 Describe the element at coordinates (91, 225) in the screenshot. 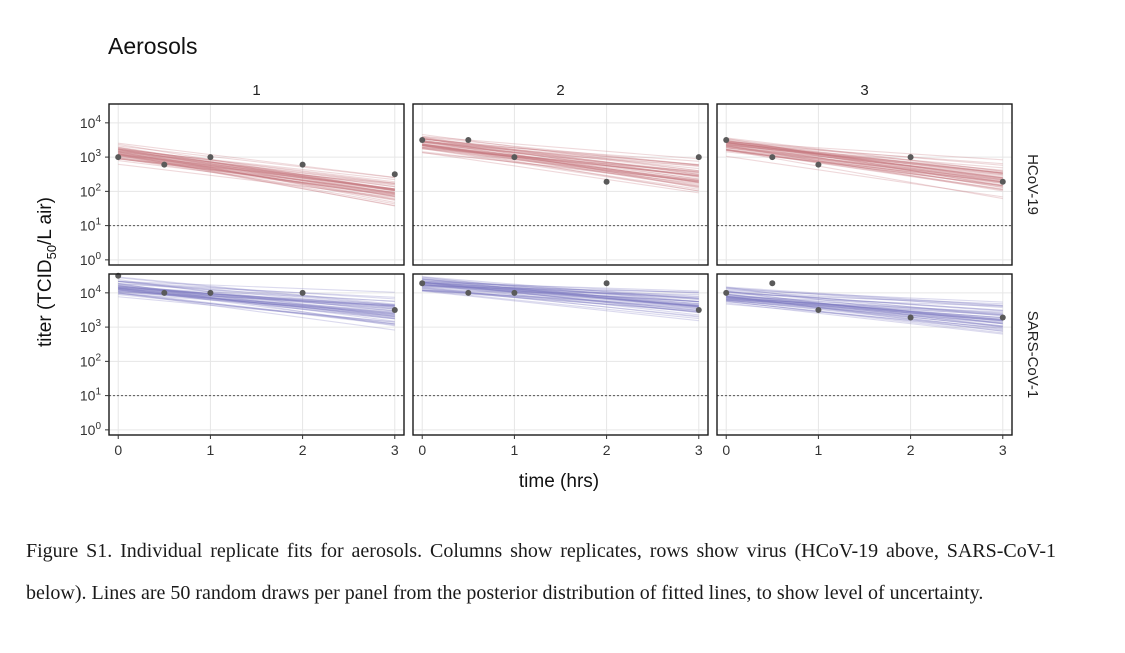

I see `y-tick-label: 10¹` at that location.